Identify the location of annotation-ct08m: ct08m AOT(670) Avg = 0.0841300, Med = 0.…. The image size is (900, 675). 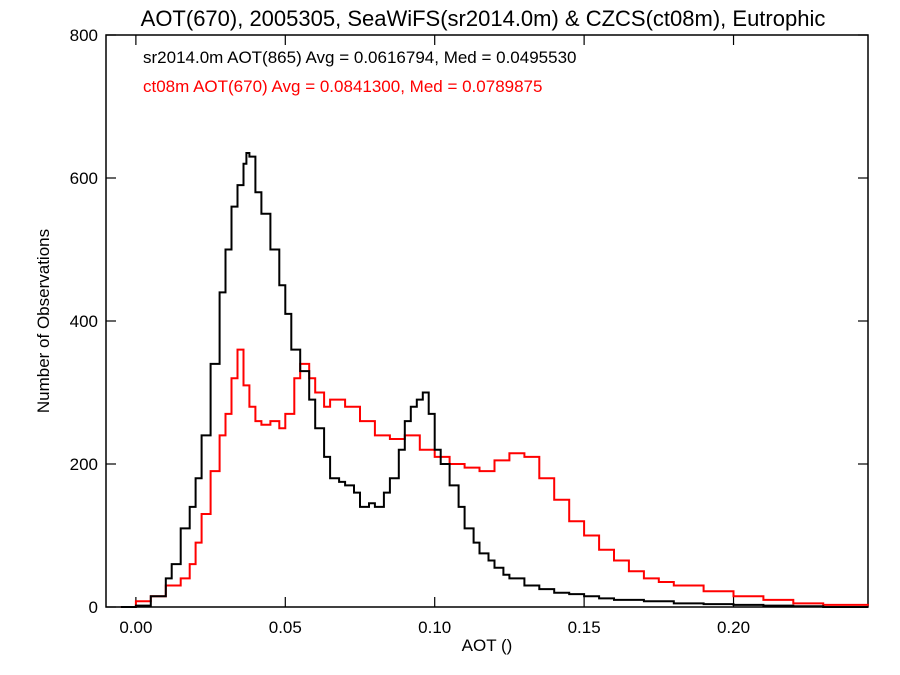
(342, 86).